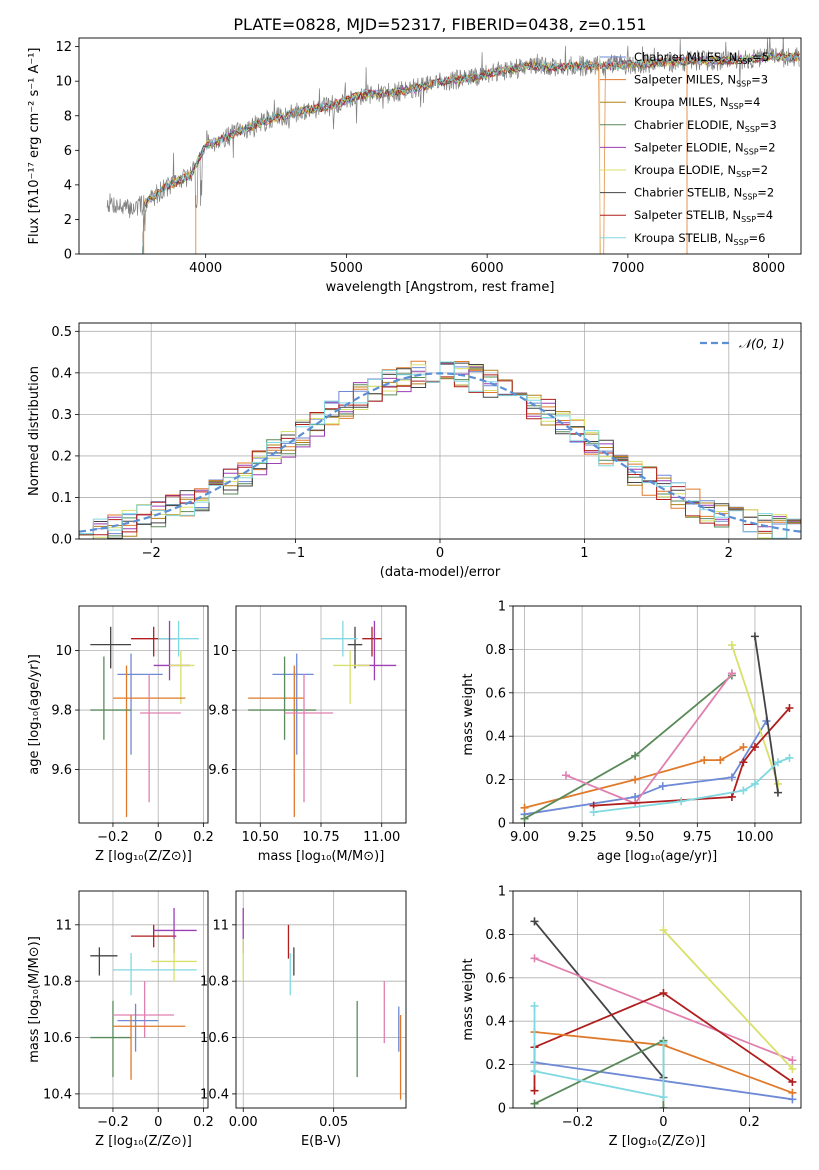 The image size is (819, 1170). What do you see at coordinates (729, 553) in the screenshot?
I see `x-tick-label: 2` at bounding box center [729, 553].